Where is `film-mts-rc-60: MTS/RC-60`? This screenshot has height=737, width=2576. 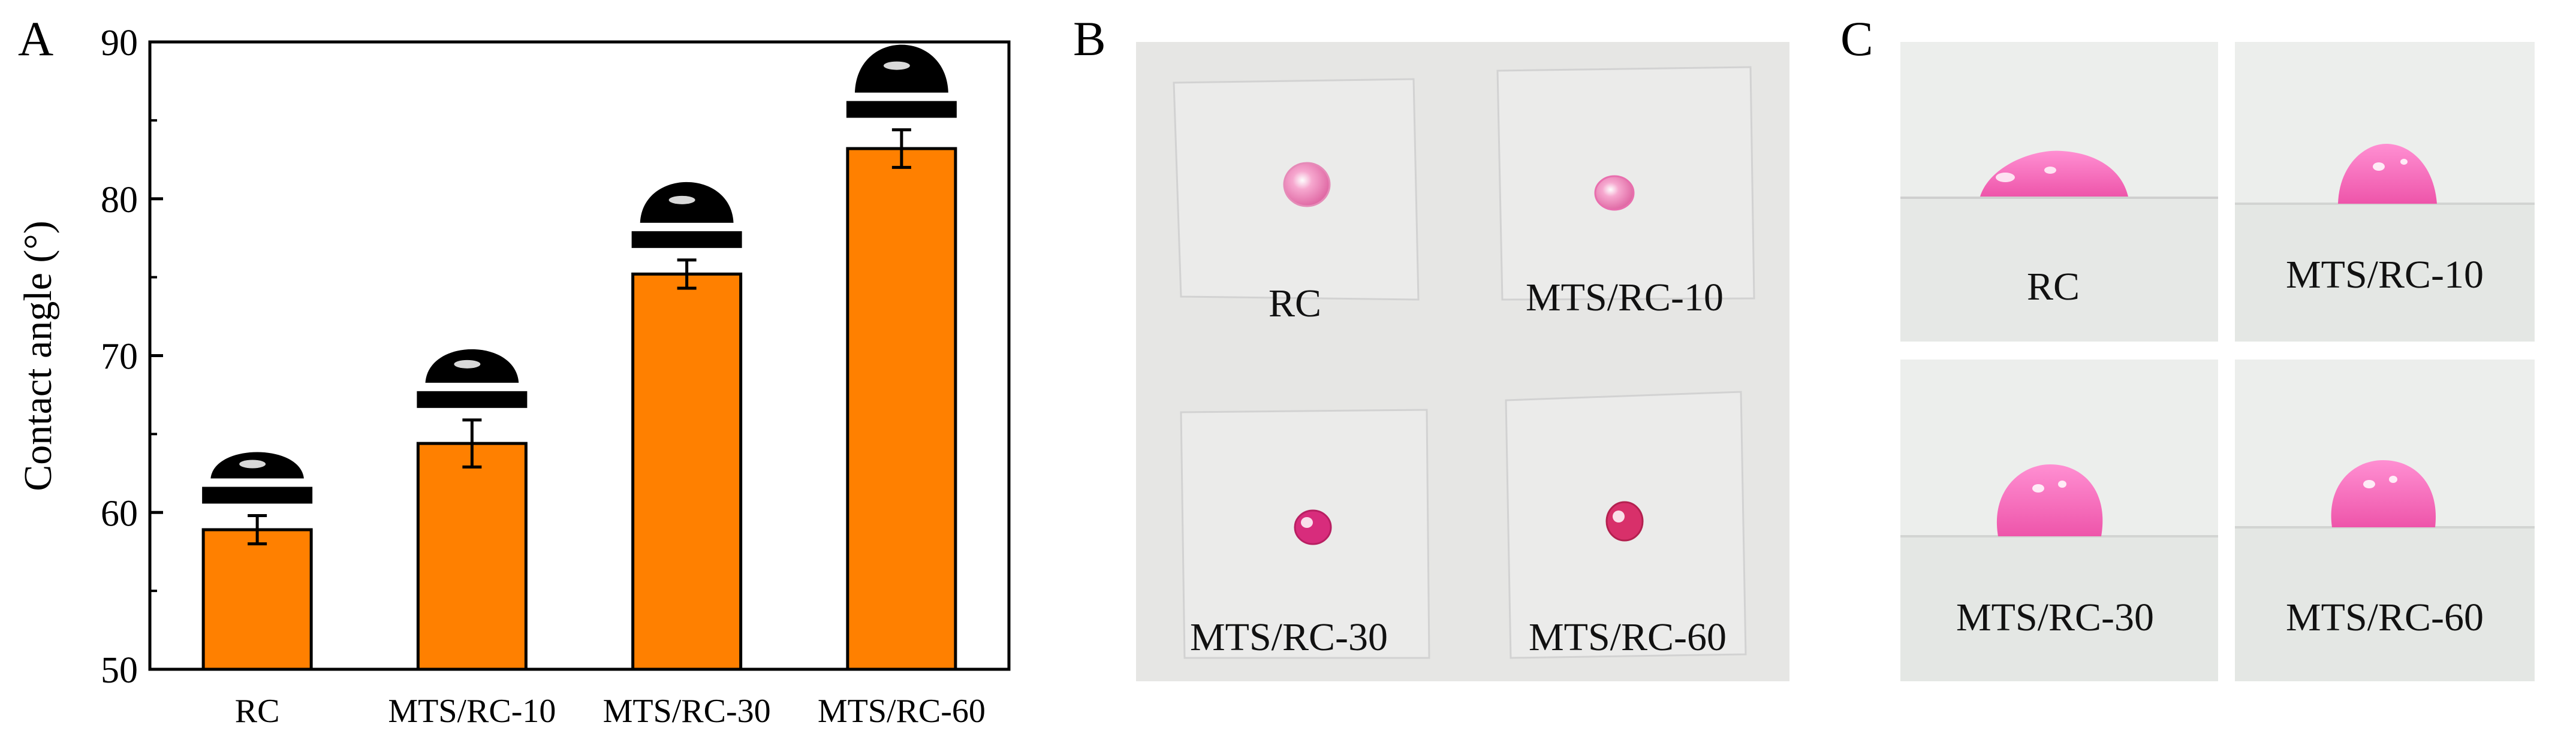
film-mts-rc-60: MTS/RC-60 is located at coordinates (1626, 525).